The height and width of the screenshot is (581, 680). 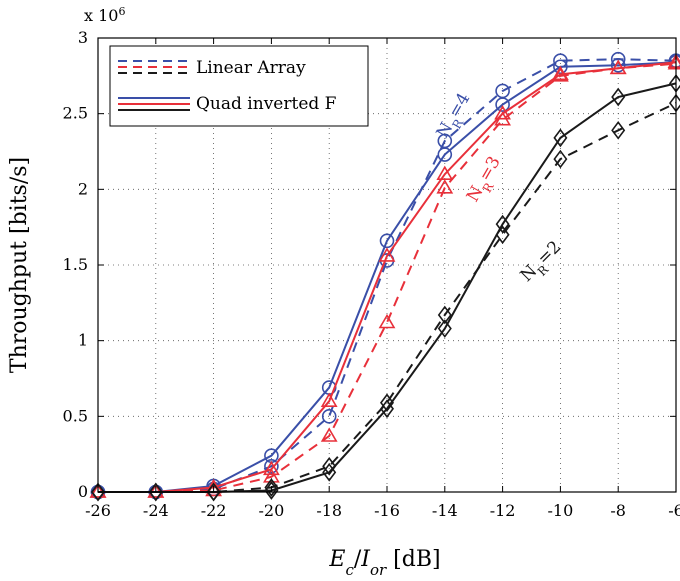 I want to click on x-tick-label: -12, so click(x=503, y=510).